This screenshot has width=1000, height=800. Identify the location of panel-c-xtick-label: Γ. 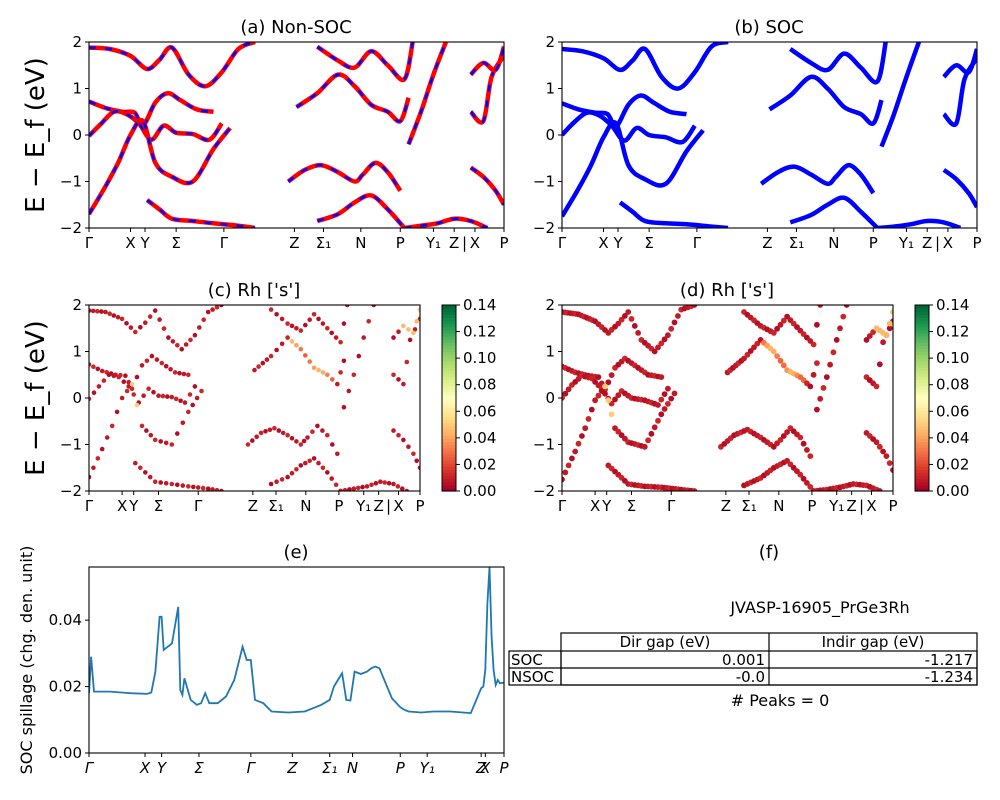
(198, 506).